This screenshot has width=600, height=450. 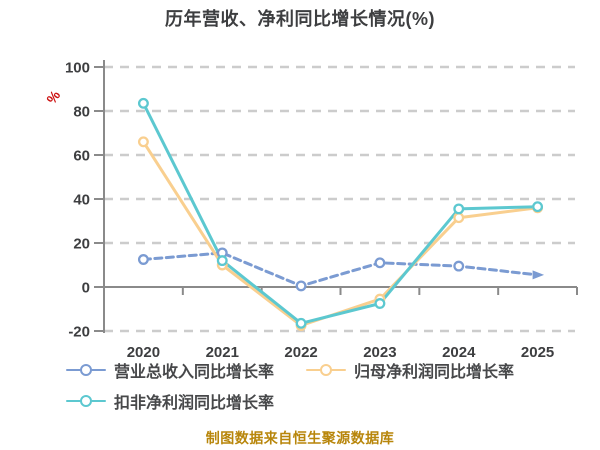 What do you see at coordinates (81, 156) in the screenshot?
I see `y-tick-label: 60` at bounding box center [81, 156].